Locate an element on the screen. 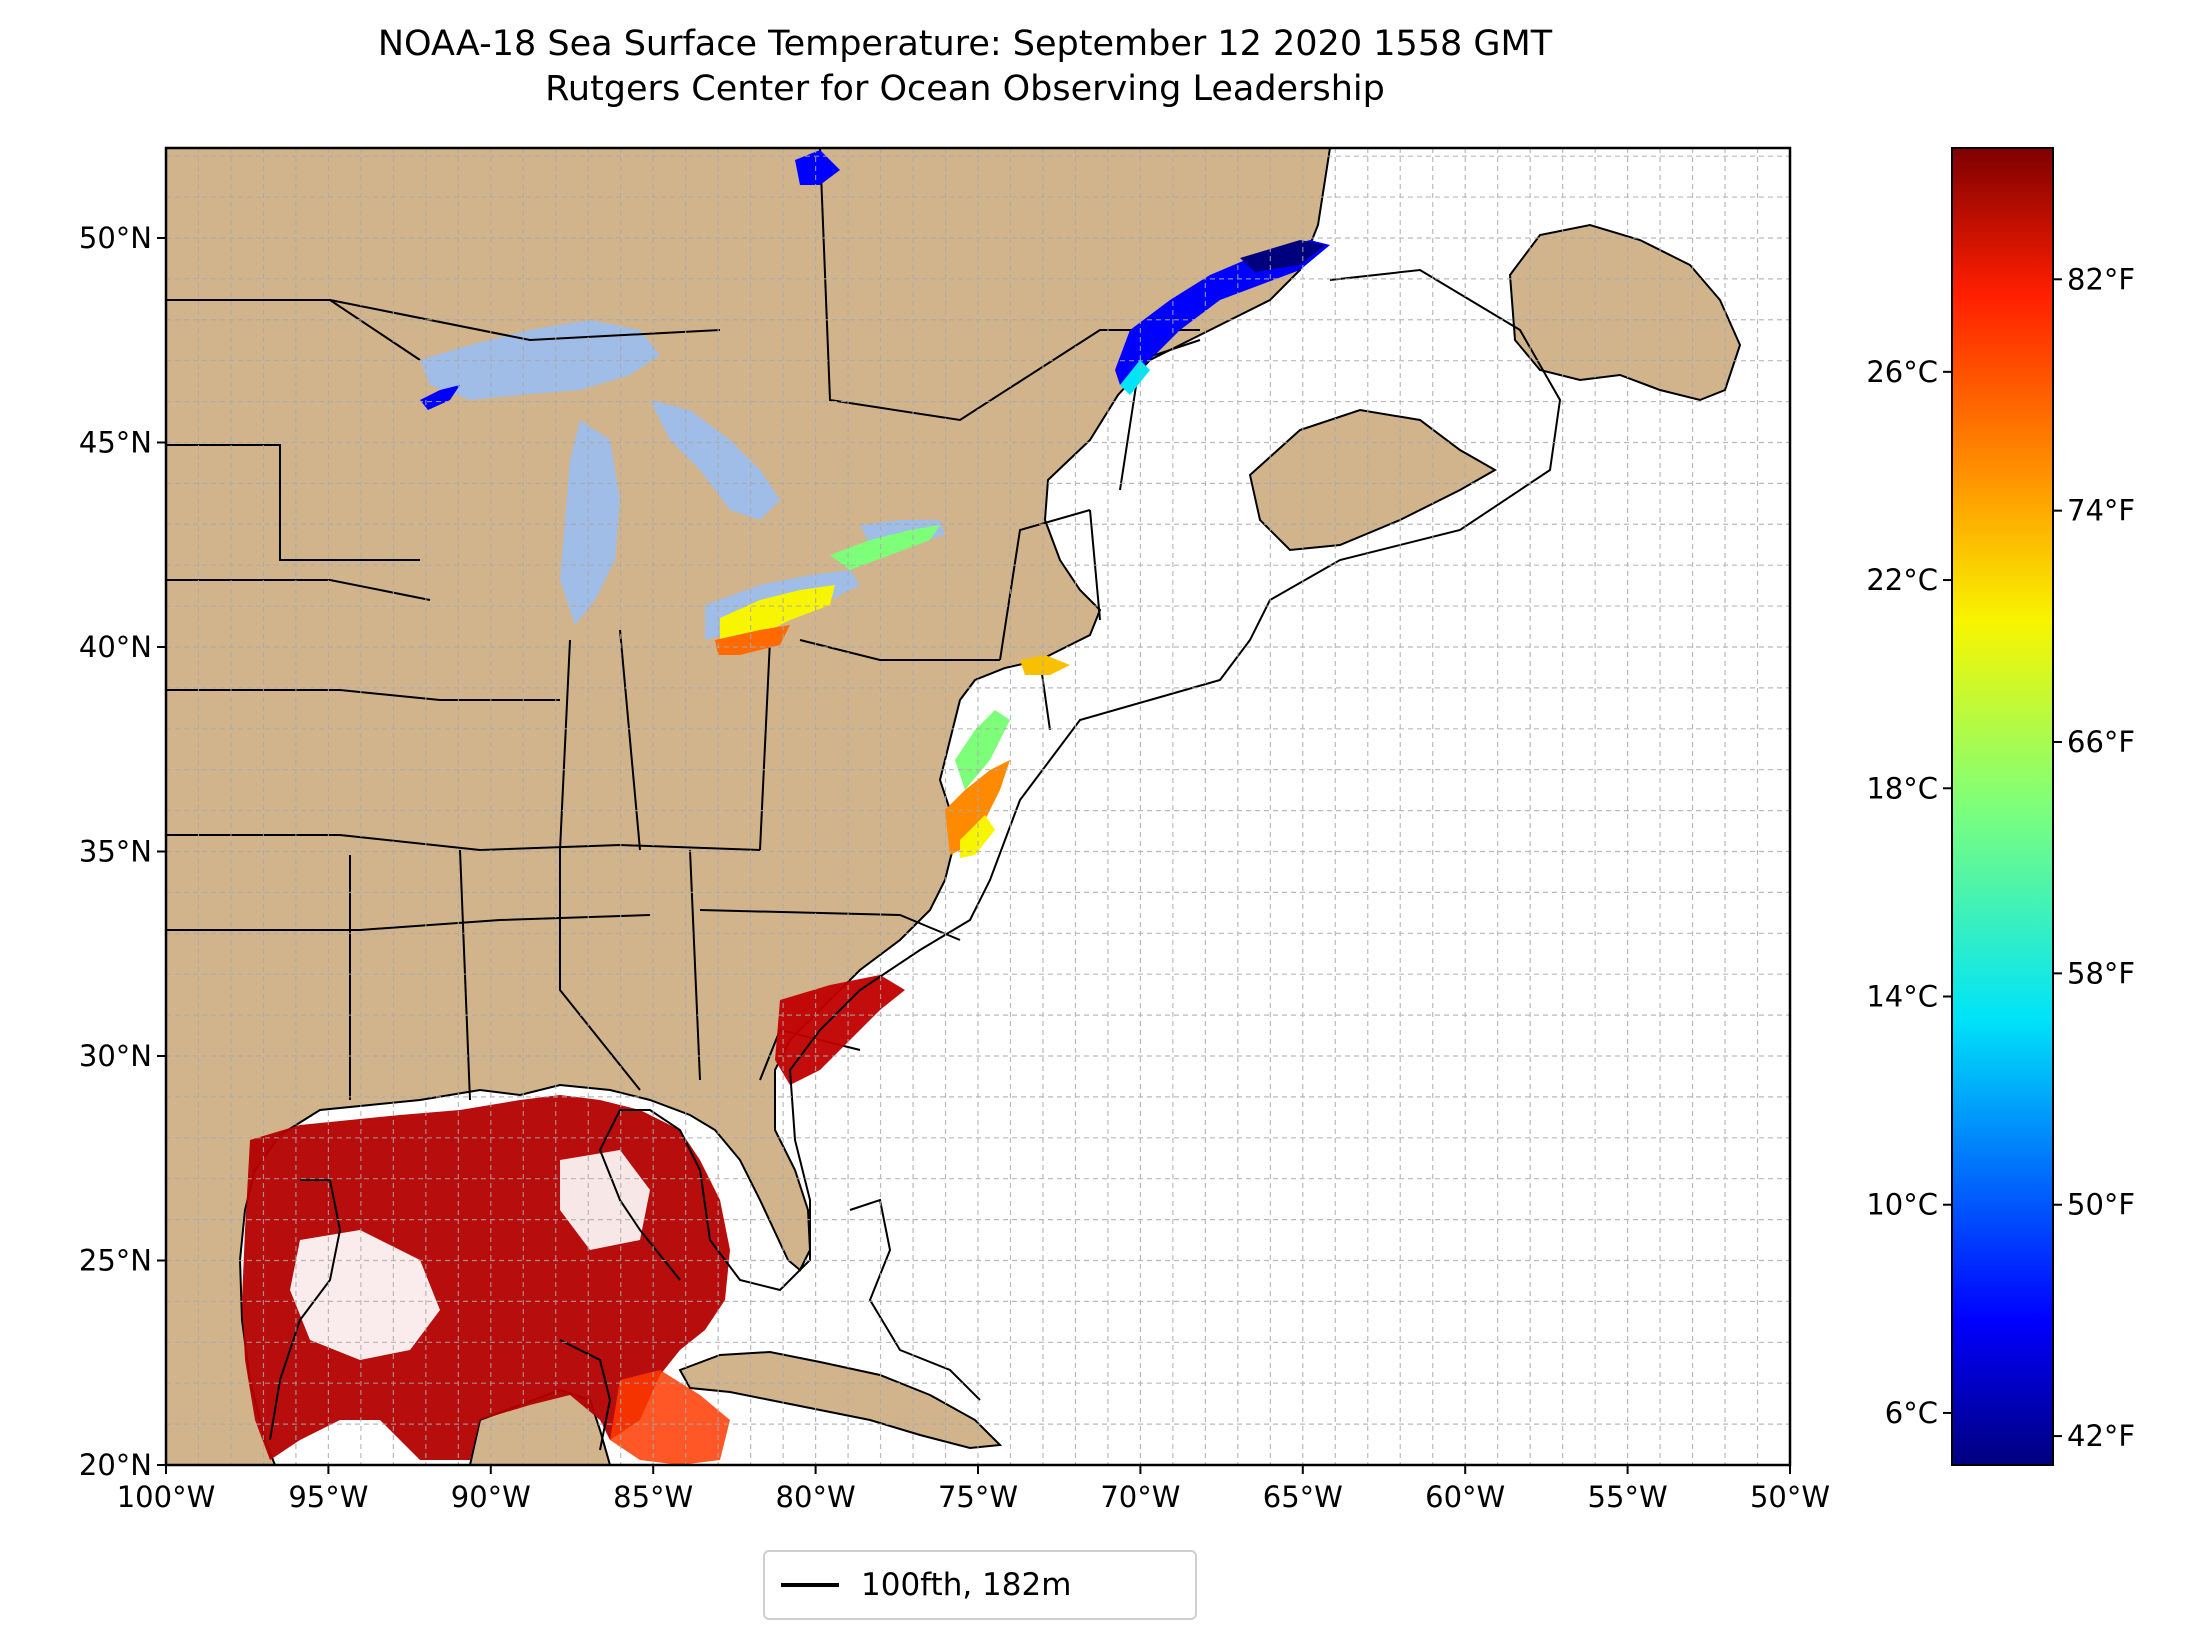  x-tick-label: 85°W is located at coordinates (653, 1497).